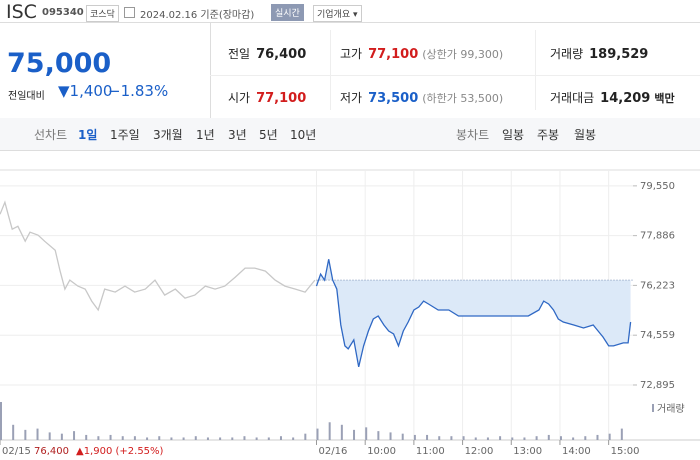 The image size is (700, 460). I want to click on company-info-button: 기업개요 ▾, so click(337, 13).